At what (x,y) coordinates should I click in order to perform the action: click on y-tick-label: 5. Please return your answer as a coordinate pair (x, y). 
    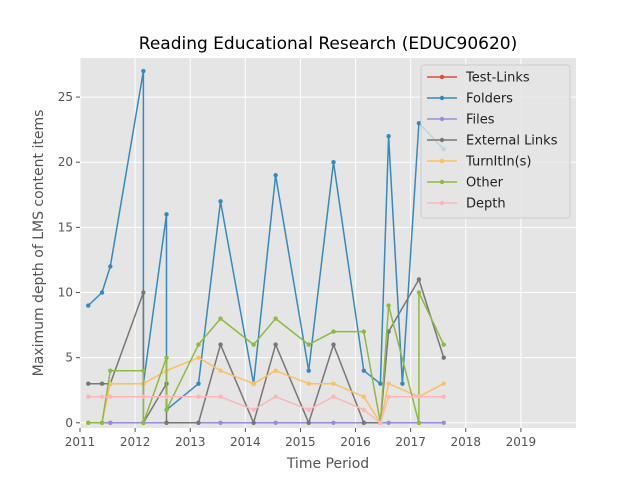
    Looking at the image, I should click on (69, 358).